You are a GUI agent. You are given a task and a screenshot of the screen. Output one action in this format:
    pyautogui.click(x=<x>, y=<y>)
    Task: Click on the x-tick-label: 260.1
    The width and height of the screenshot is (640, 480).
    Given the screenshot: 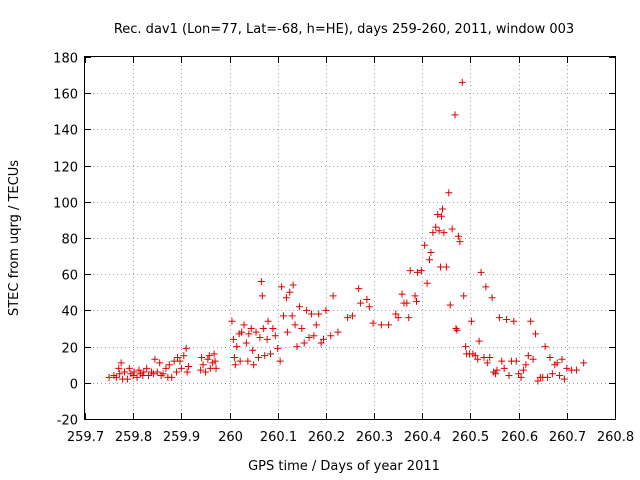 What is the action you would take?
    pyautogui.click(x=278, y=437)
    